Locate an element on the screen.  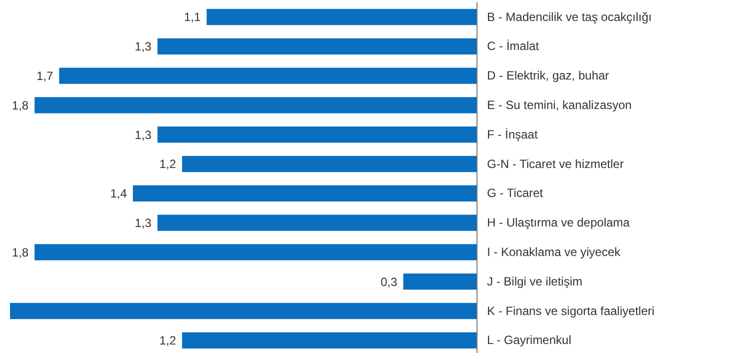
y-tick-label: F - İnşaat is located at coordinates (512, 134).